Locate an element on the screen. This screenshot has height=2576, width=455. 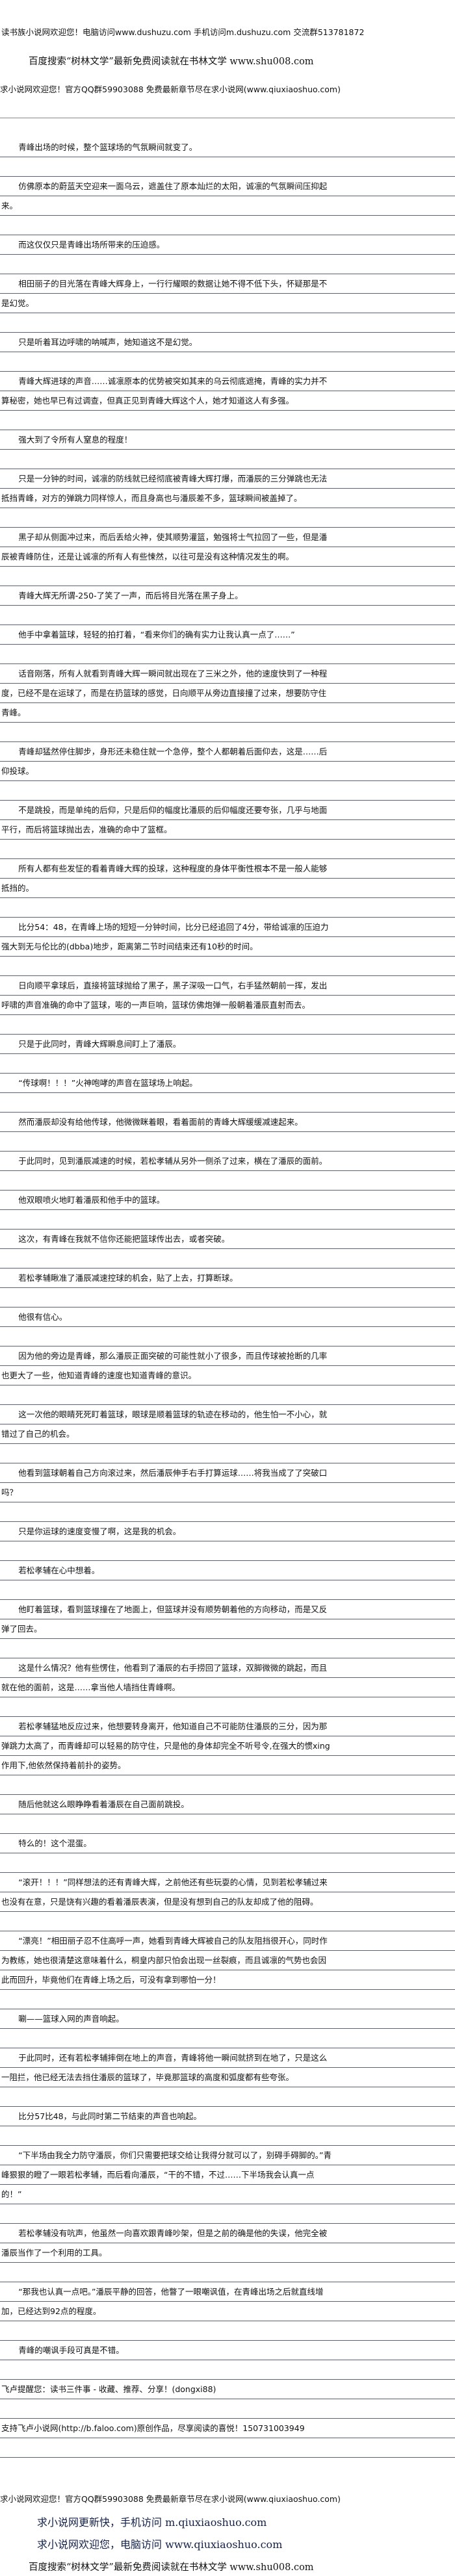
paragraph: 他看到篮球朝着自己方向滚过来，然后潘辰伸手右手打算运球……将我当成了了突破口吗？ is located at coordinates (165, 1483).